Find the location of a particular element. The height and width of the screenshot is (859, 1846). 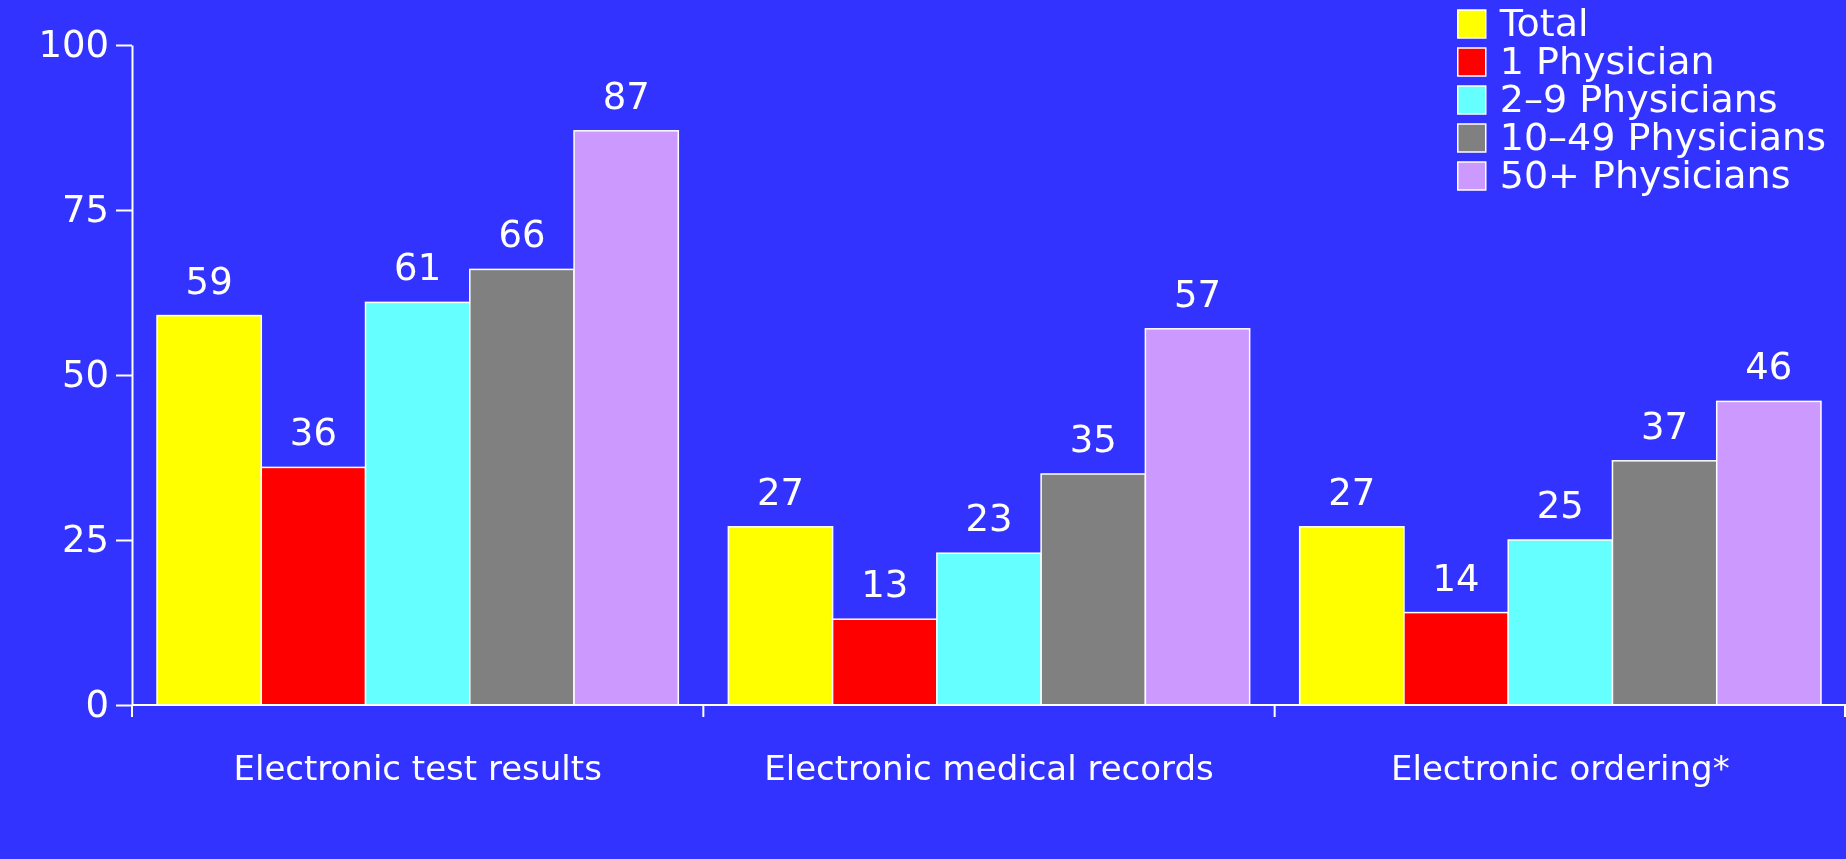

x-tick-label: Electronic medical records is located at coordinates (989, 768).